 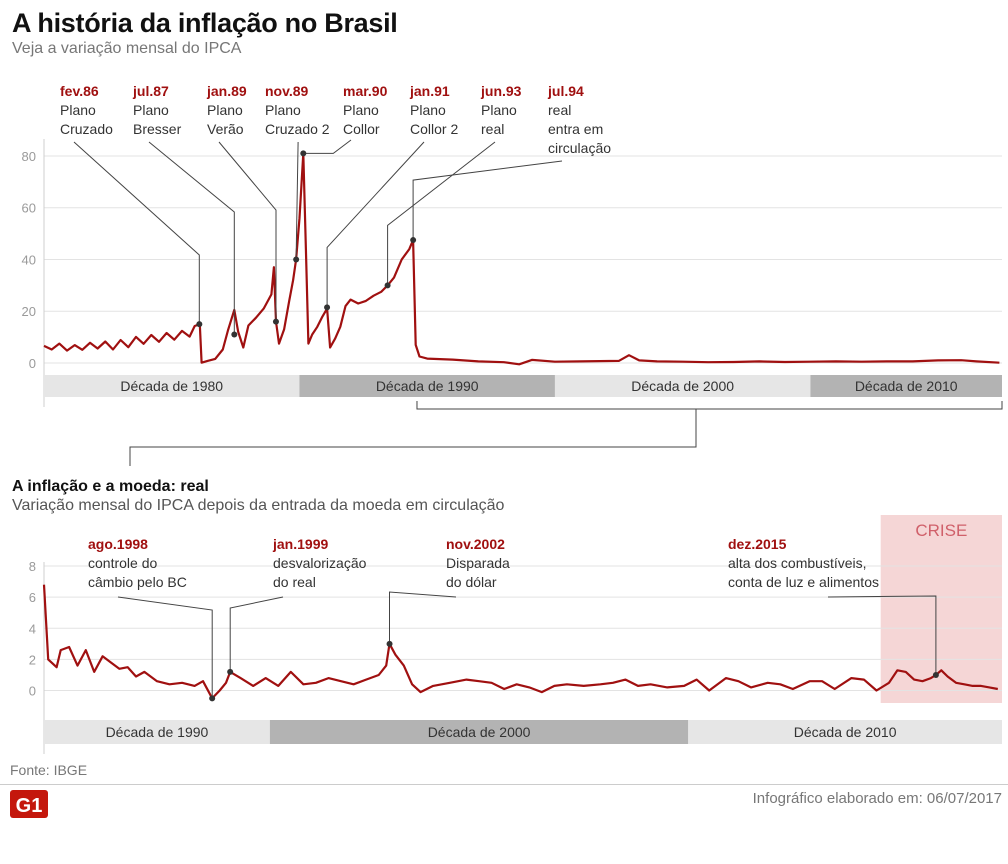 What do you see at coordinates (157, 129) in the screenshot?
I see `annotation-text: Bresser` at bounding box center [157, 129].